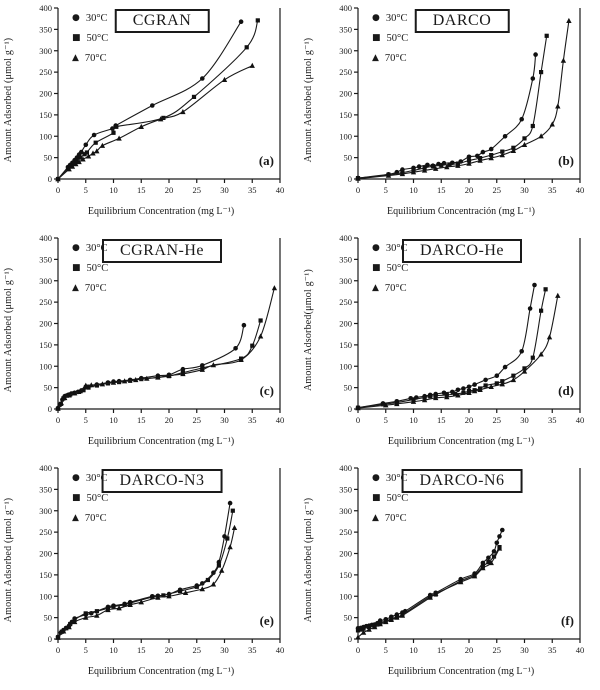  Describe the element at coordinates (461, 211) in the screenshot. I see `x-axis-label: Equilibrium Concentración (mg L⁻¹)` at that location.